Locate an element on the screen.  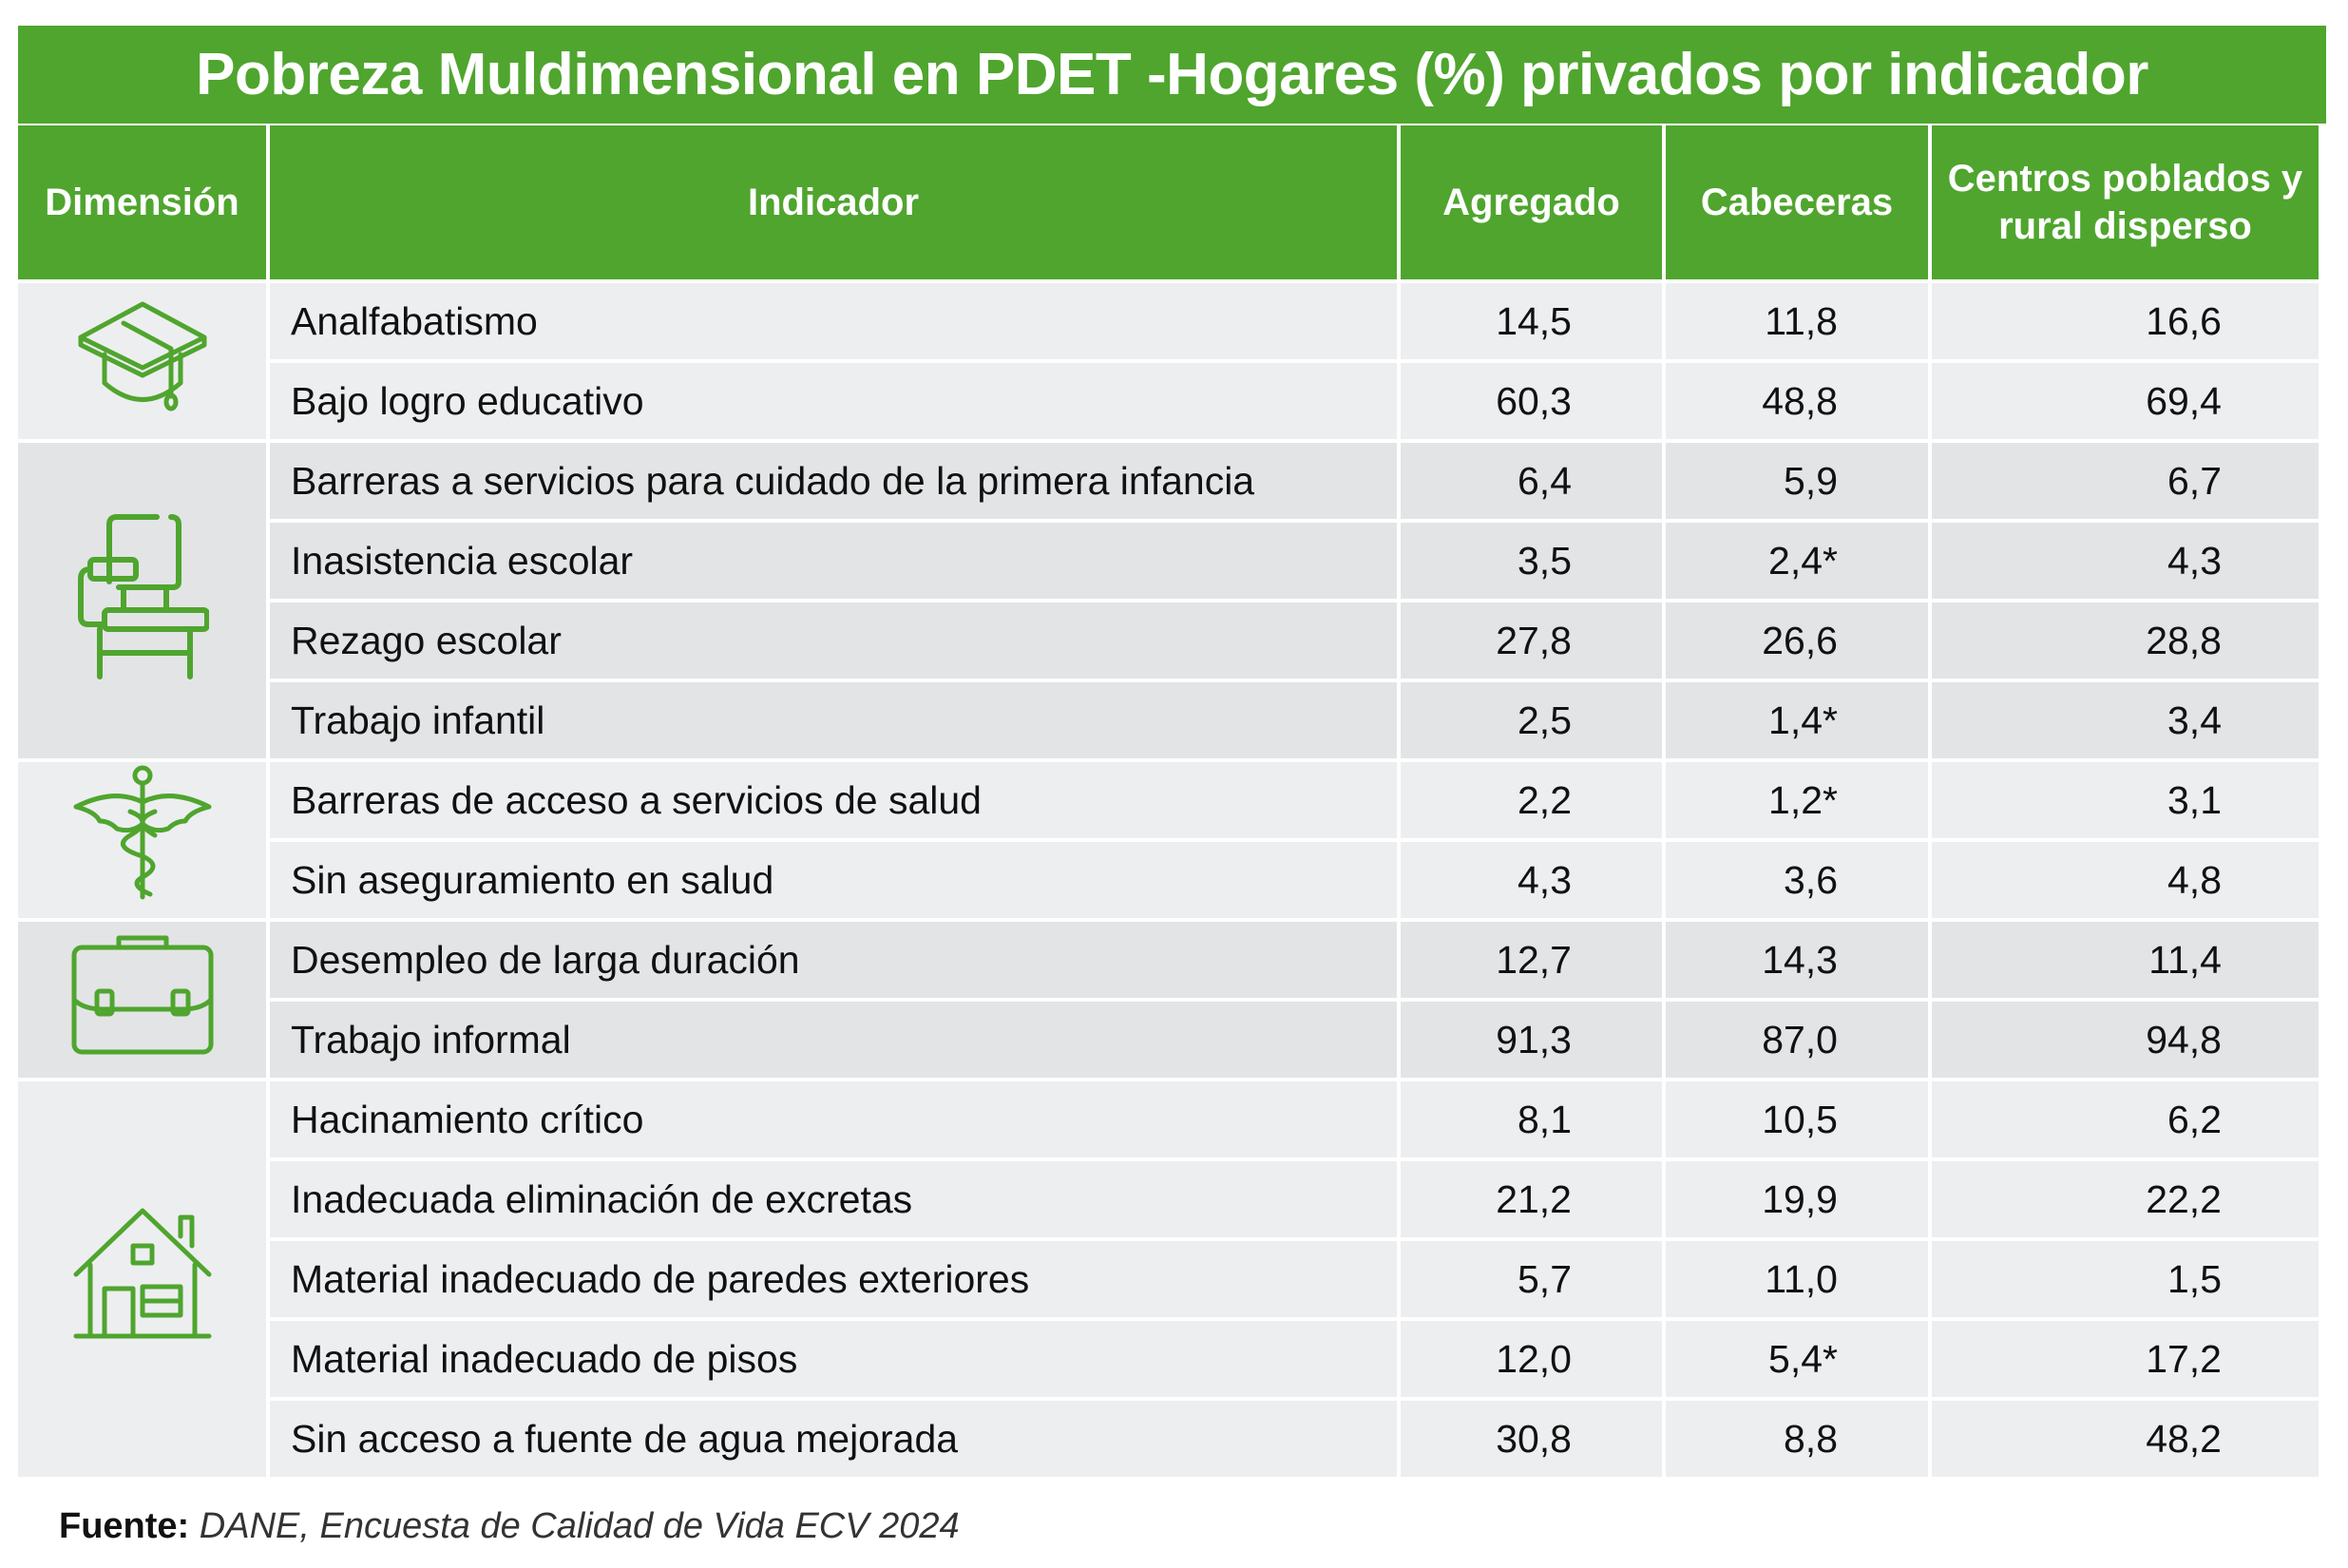
aggregate-cell: 12,7 is located at coordinates (1531, 960).